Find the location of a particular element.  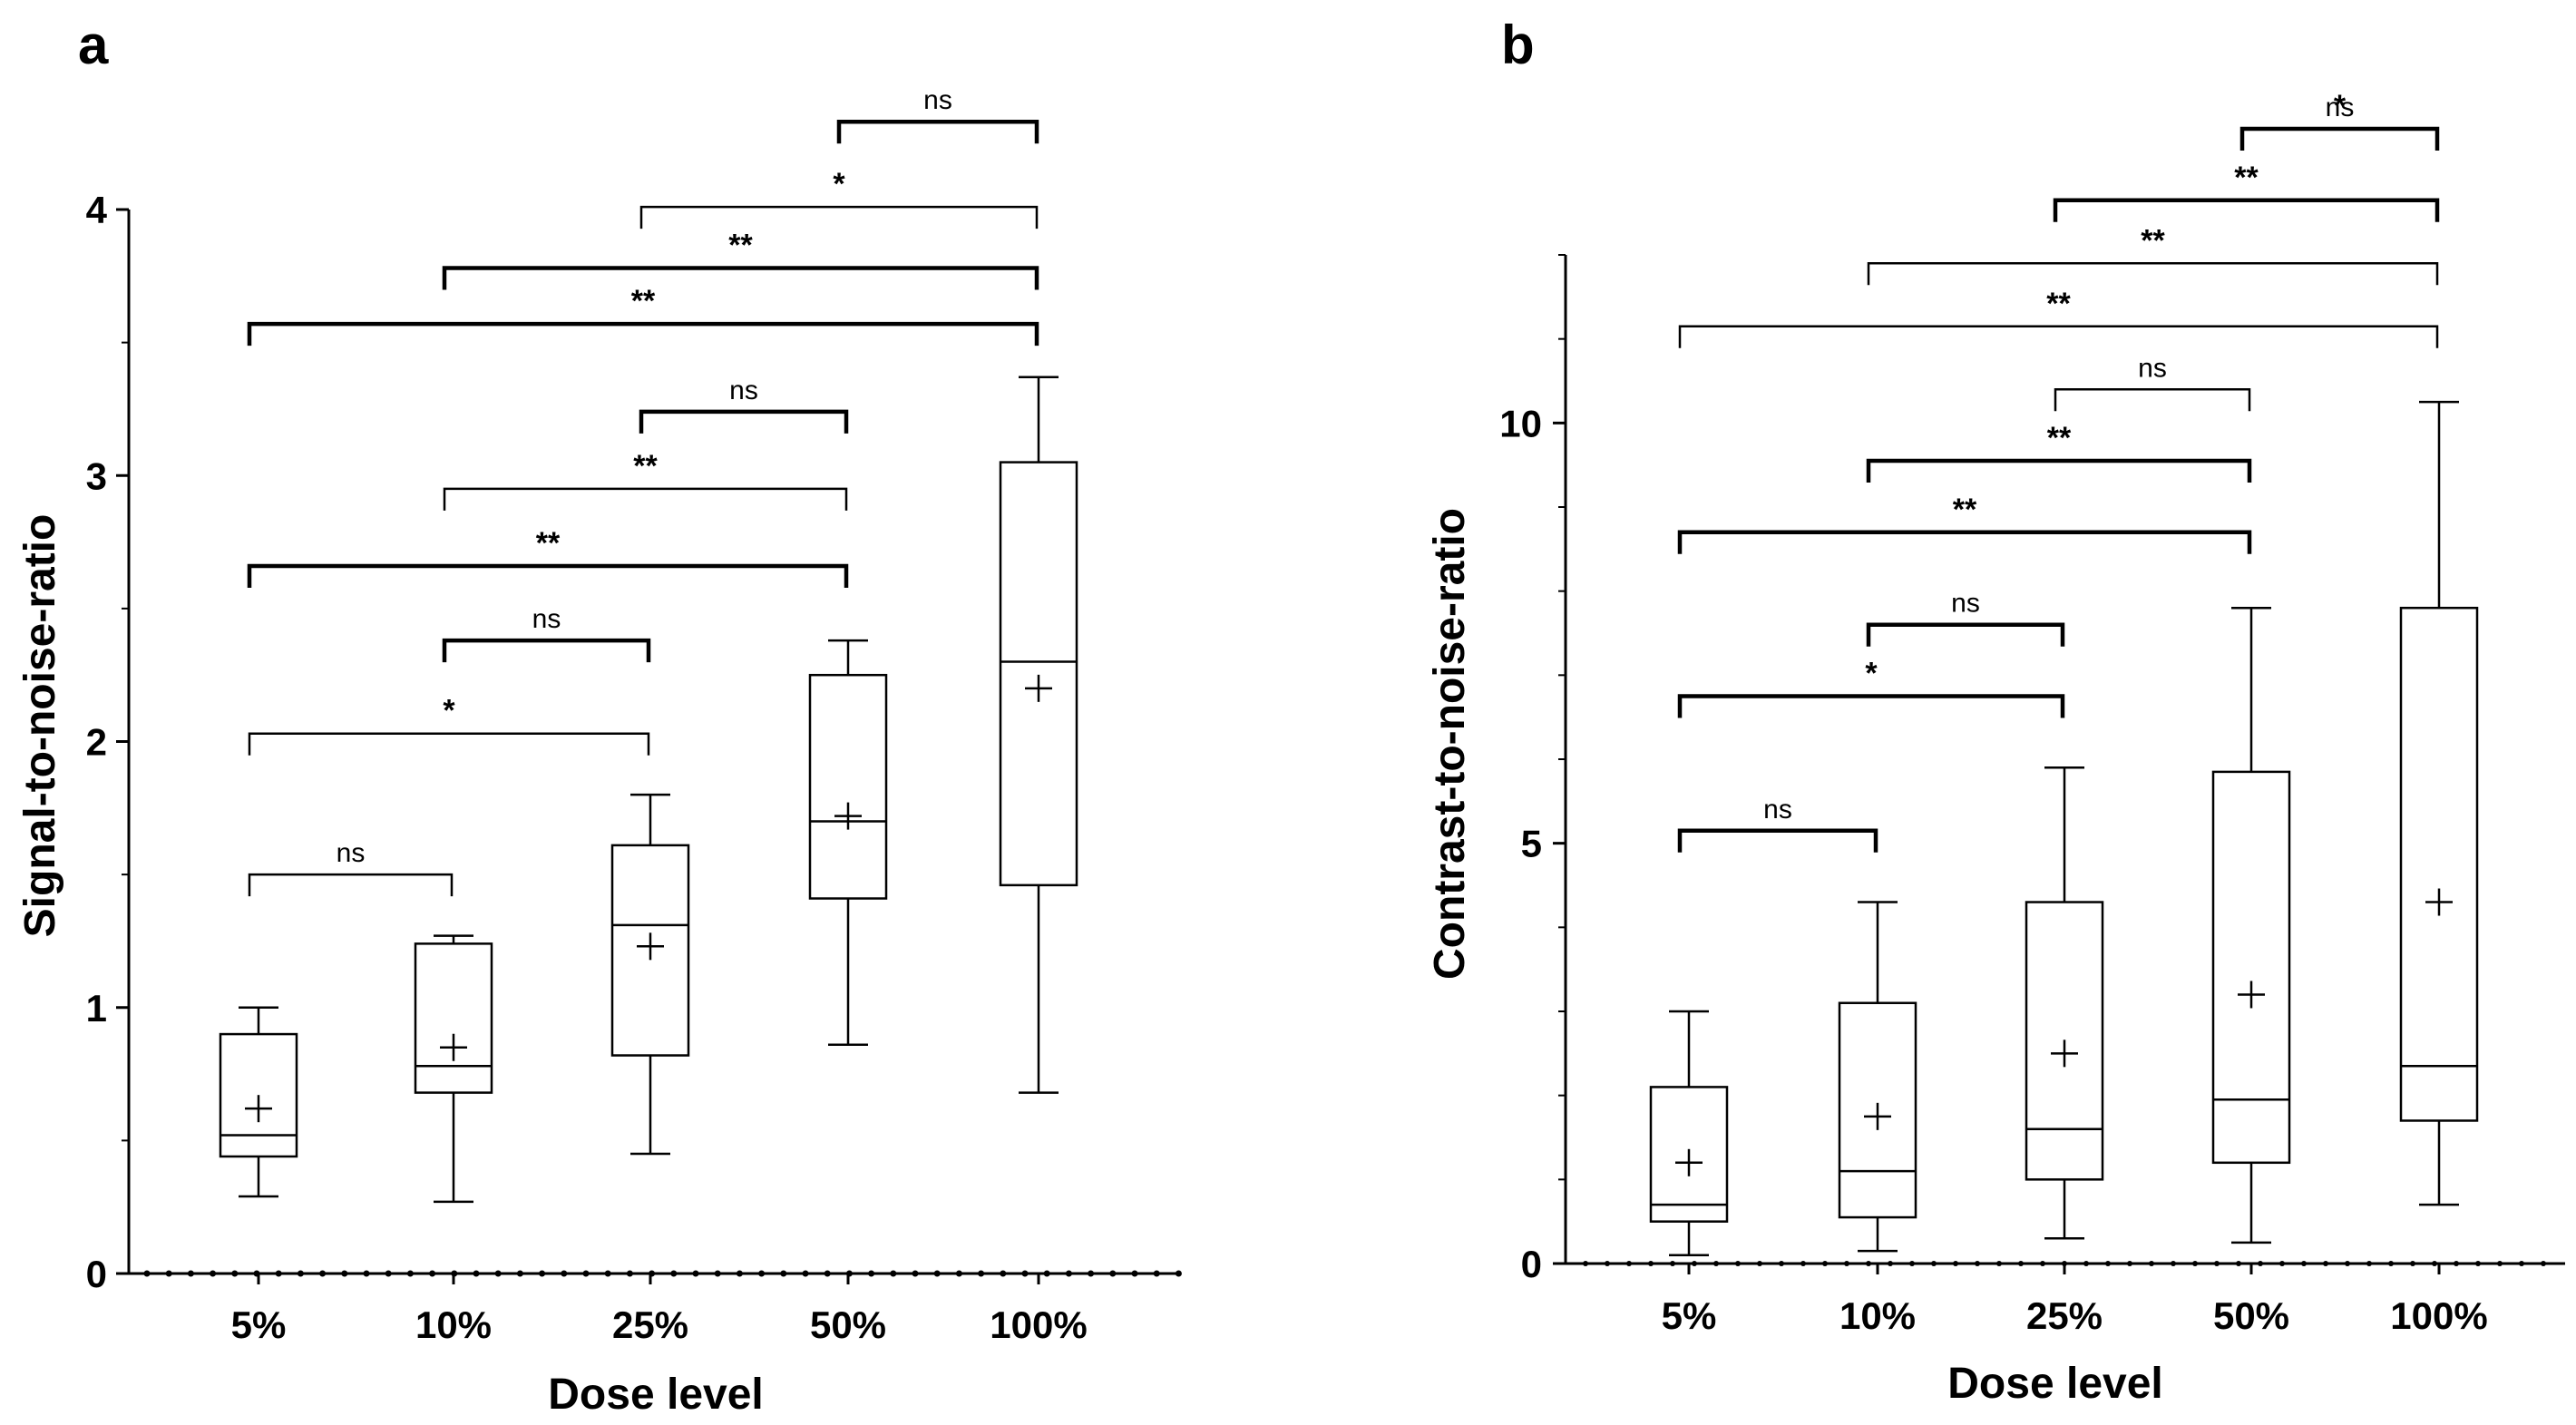

panel-a-x-tick-label: 25% is located at coordinates (650, 1324).